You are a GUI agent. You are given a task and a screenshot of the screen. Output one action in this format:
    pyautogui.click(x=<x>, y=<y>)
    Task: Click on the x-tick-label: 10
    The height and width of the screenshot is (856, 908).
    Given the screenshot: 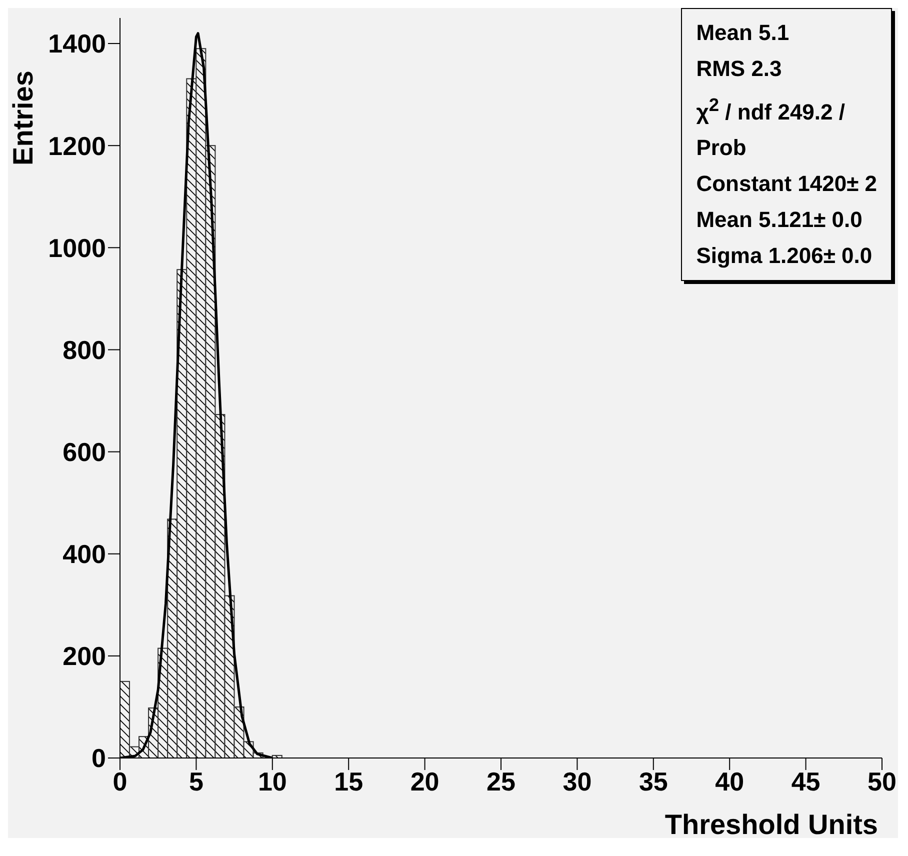 What is the action you would take?
    pyautogui.click(x=272, y=781)
    